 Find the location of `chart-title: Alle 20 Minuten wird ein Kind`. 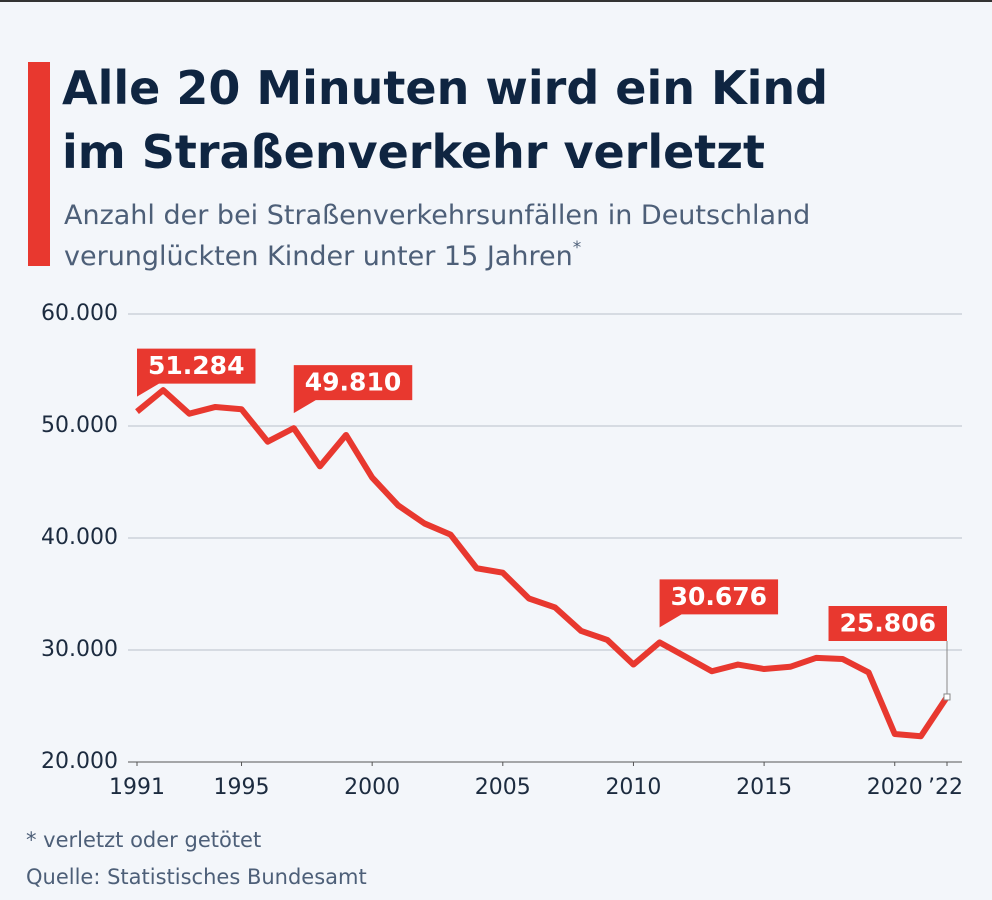

chart-title: Alle 20 Minuten wird ein Kind is located at coordinates (445, 88).